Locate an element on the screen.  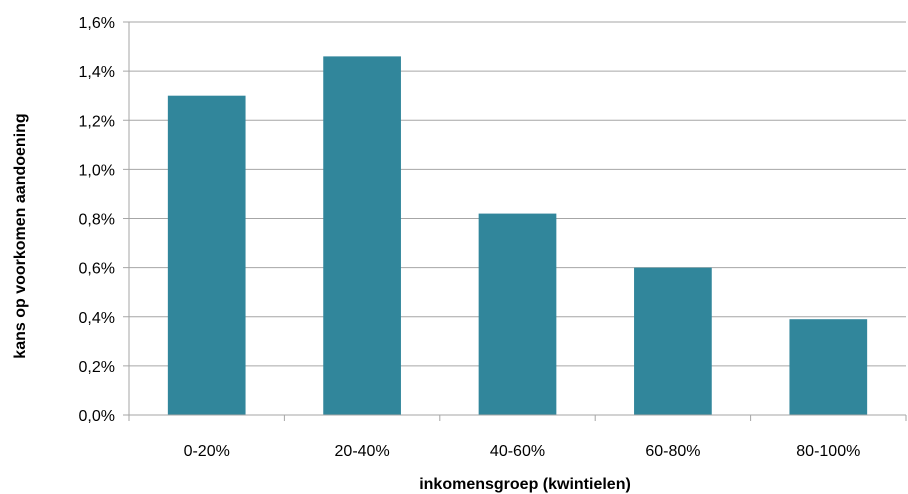
y-axis-title: kans op voorkomen aandoening is located at coordinates (20, 235).